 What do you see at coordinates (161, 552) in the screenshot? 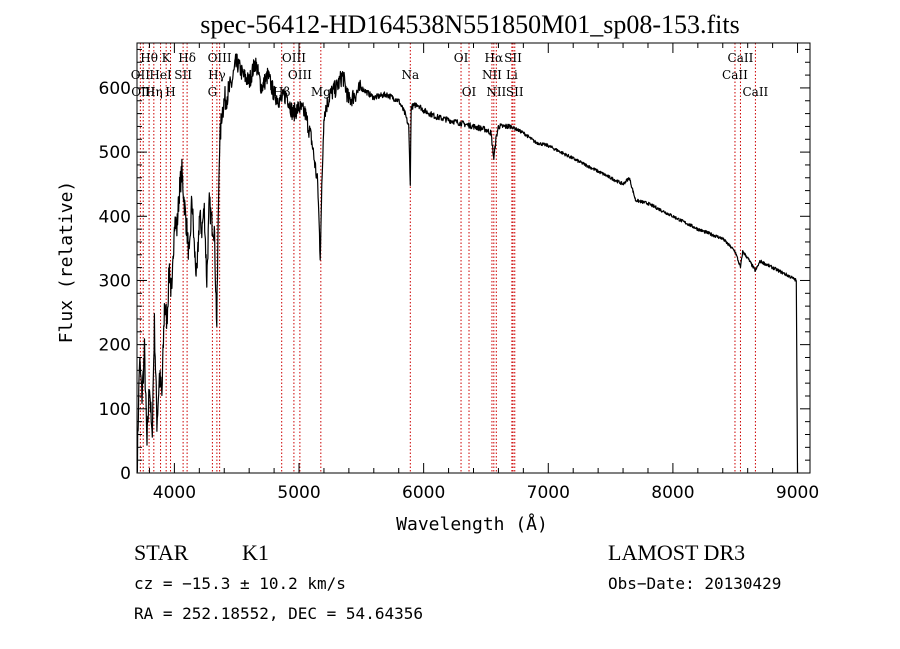
I see `object-class: STAR` at bounding box center [161, 552].